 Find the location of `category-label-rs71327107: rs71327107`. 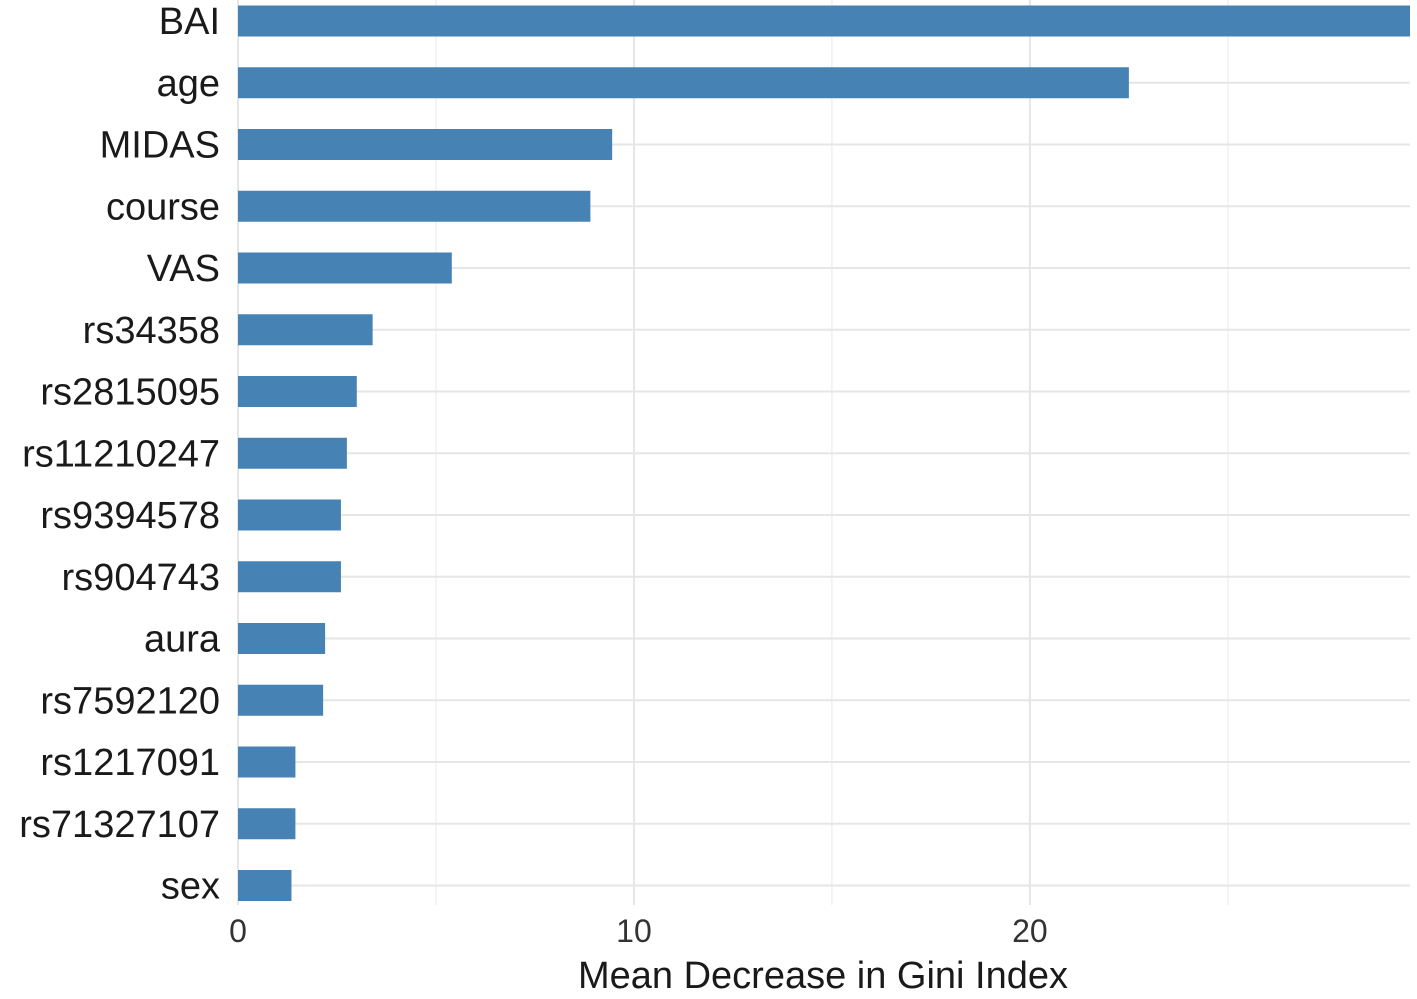

category-label-rs71327107: rs71327107 is located at coordinates (119, 825).